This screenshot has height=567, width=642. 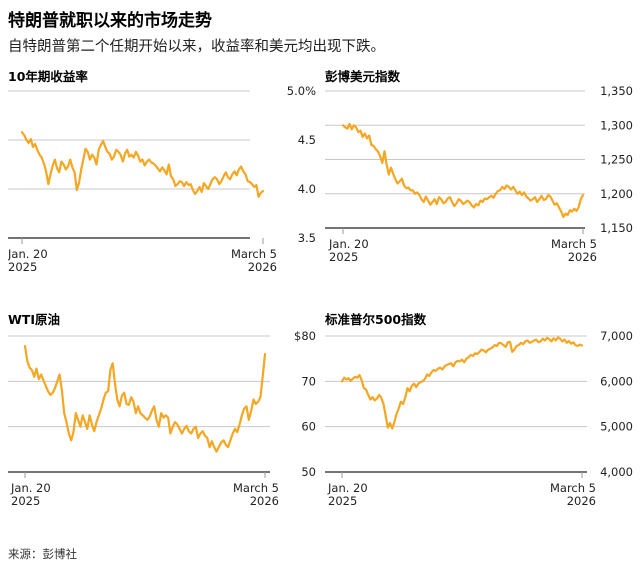 What do you see at coordinates (307, 140) in the screenshot?
I see `y-tick-label: 4.5` at bounding box center [307, 140].